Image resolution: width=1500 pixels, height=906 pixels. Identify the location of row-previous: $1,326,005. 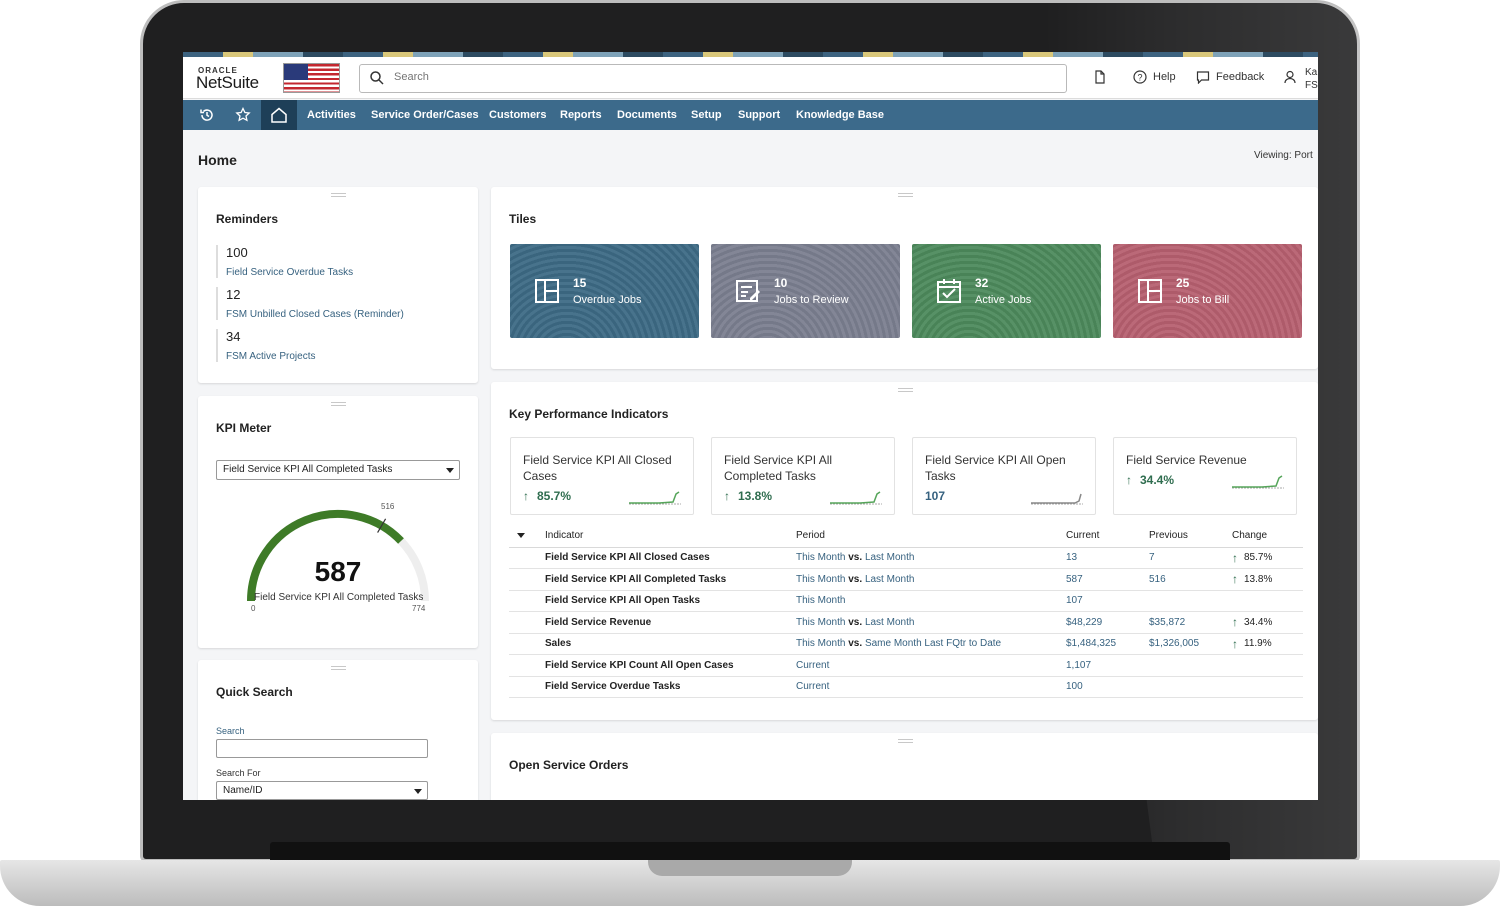
(1190, 644).